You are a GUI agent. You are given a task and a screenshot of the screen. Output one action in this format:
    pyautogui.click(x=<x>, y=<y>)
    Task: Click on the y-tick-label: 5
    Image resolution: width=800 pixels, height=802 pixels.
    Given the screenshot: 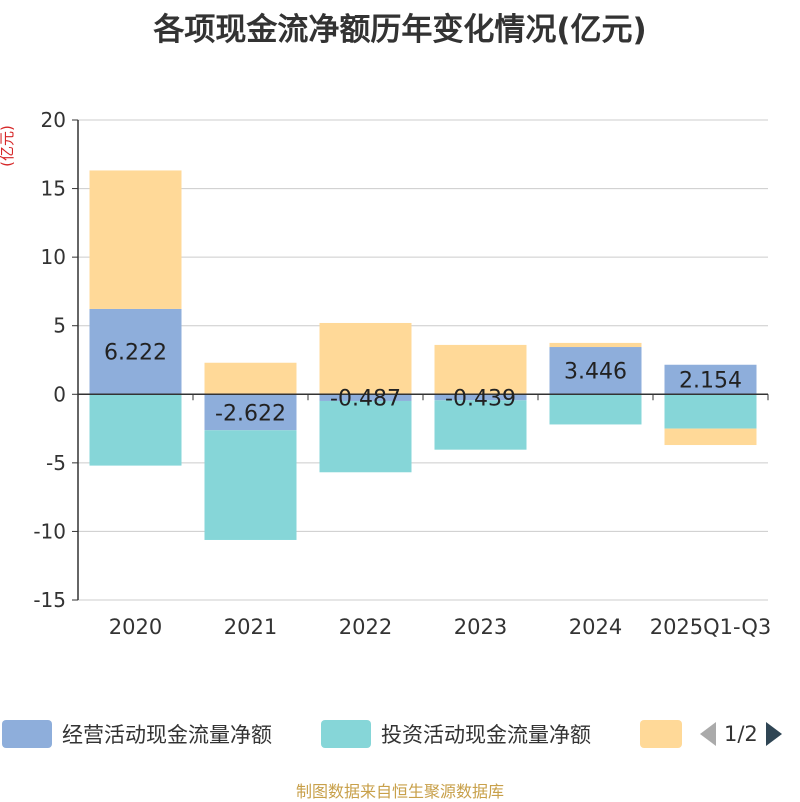 What is the action you would take?
    pyautogui.click(x=59, y=326)
    